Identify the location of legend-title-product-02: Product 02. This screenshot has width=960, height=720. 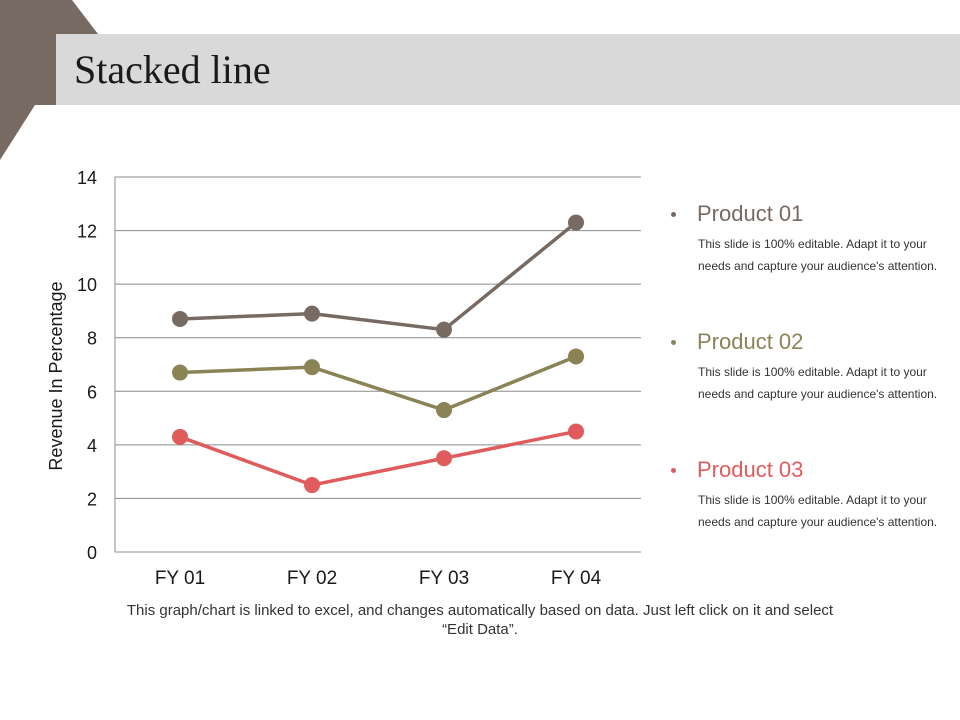
(803, 342).